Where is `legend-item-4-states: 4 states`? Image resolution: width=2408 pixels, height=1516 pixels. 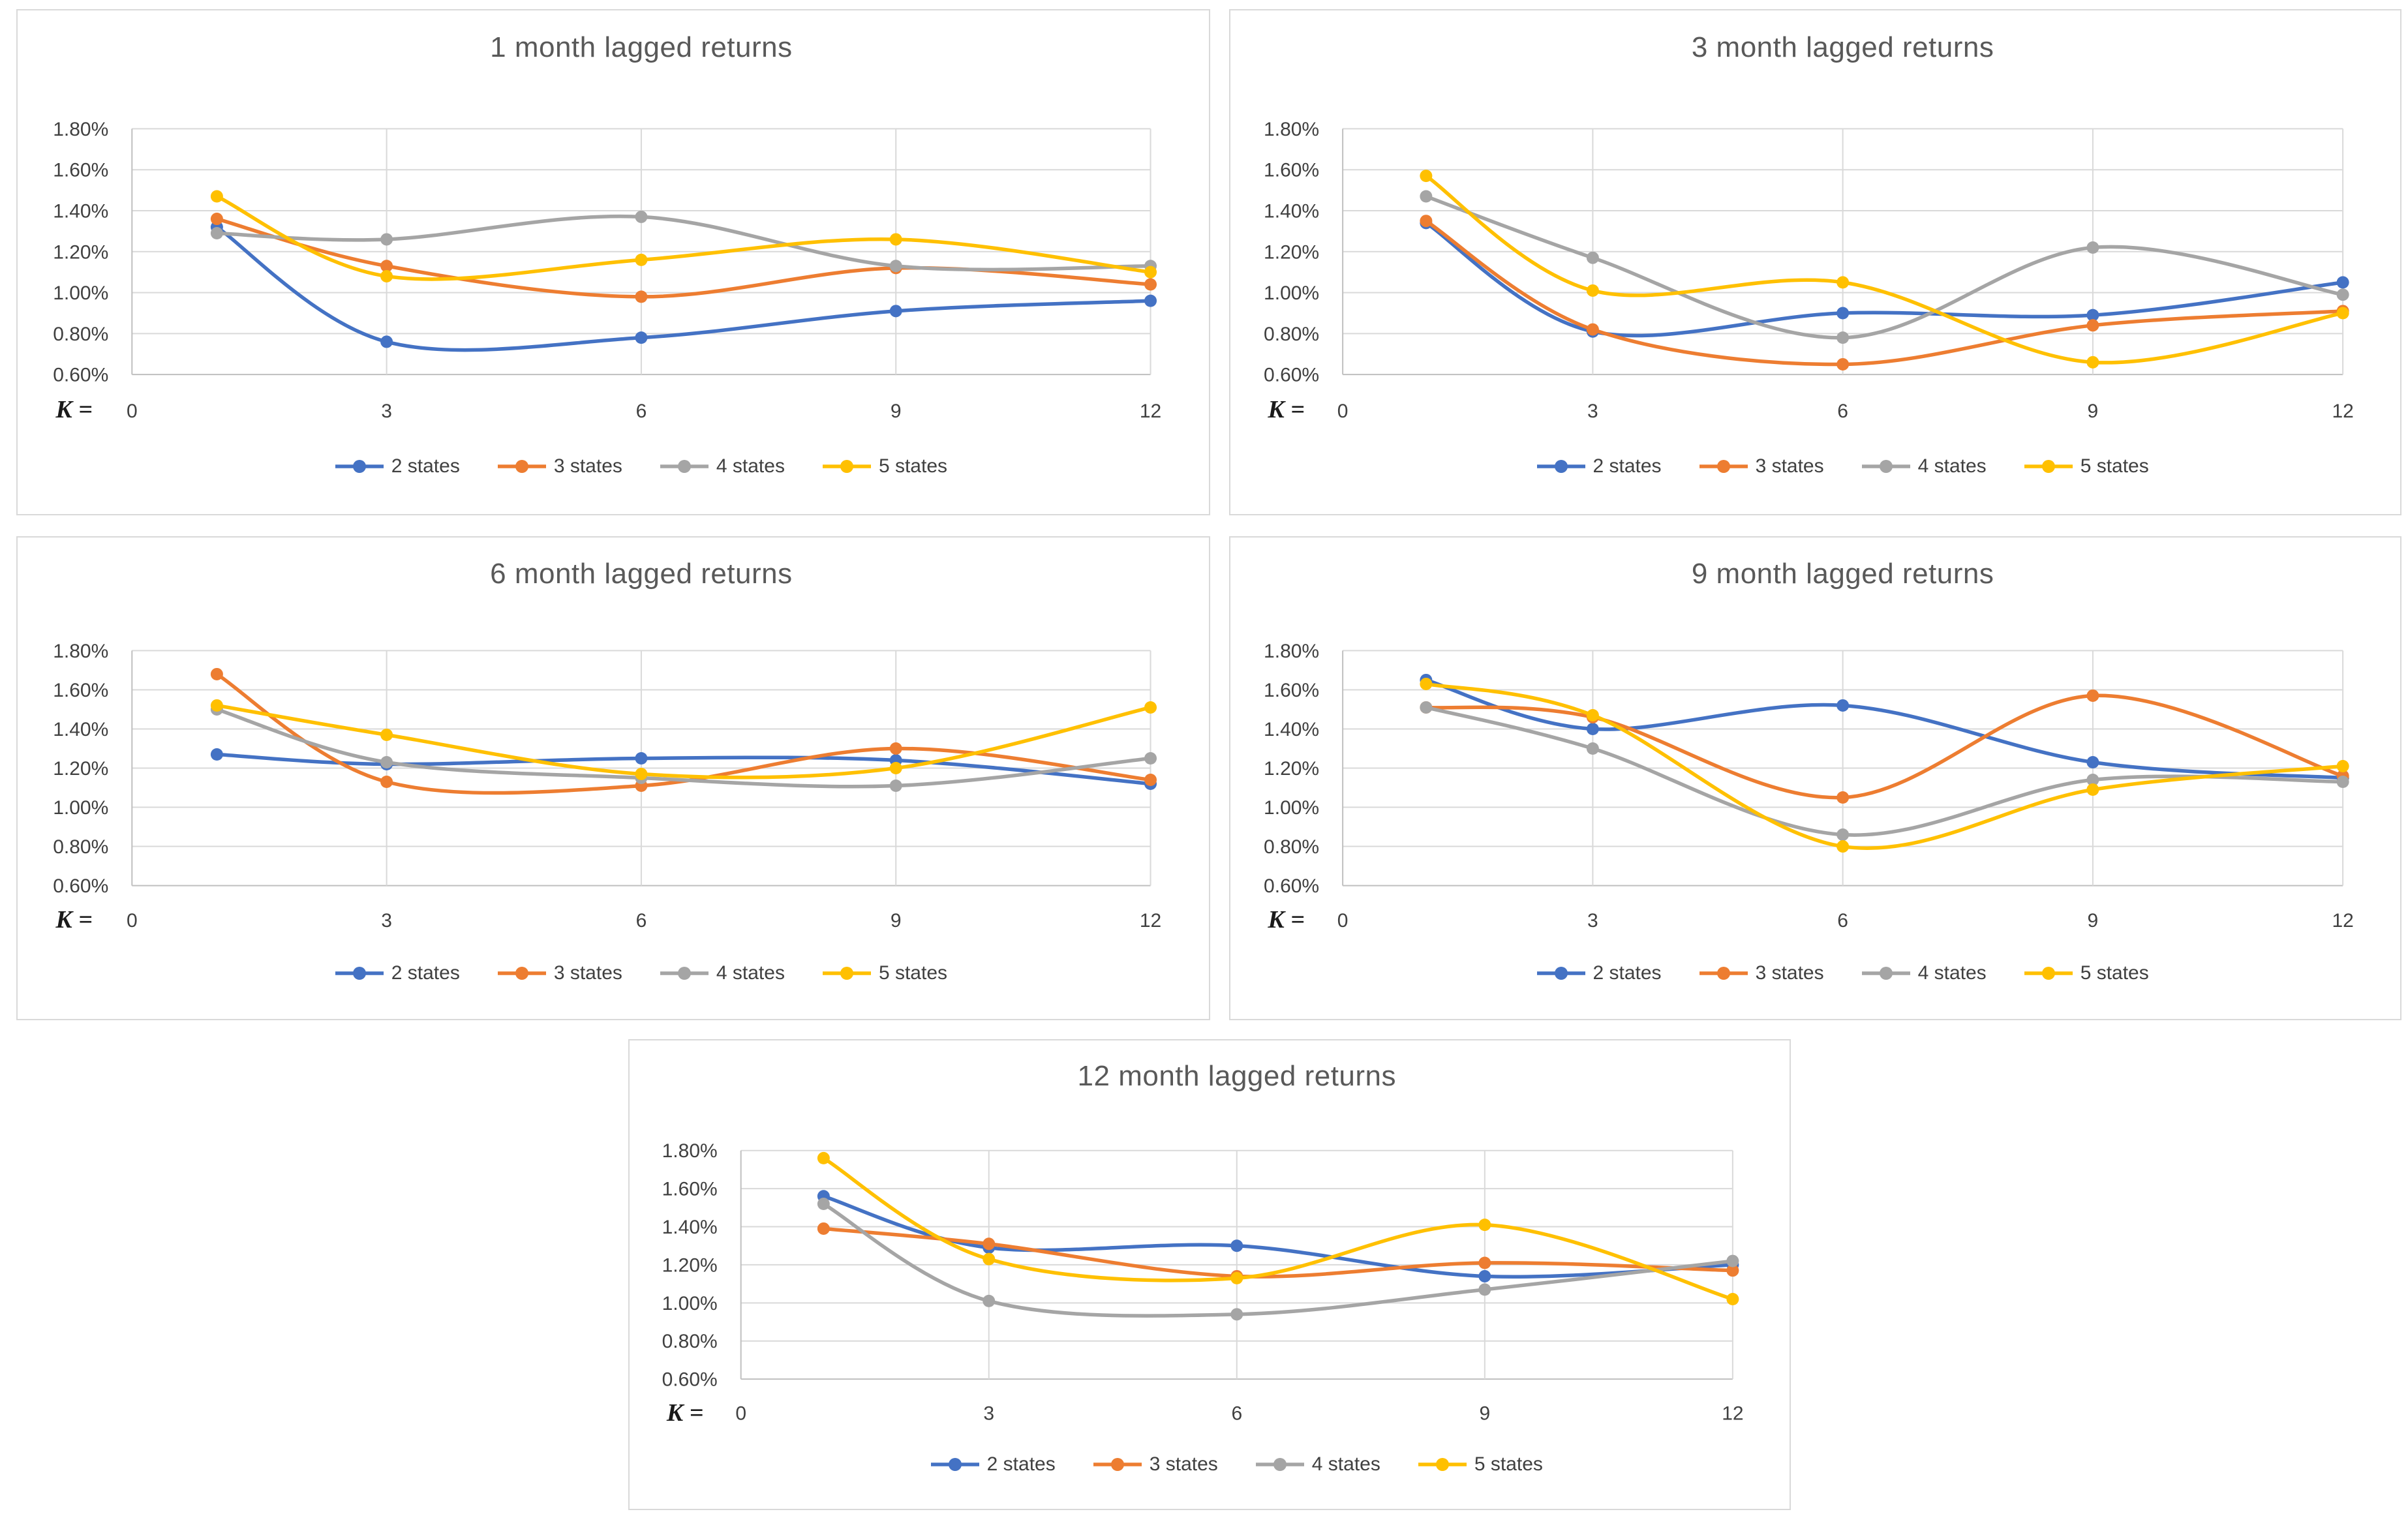
legend-item-4-states: 4 states is located at coordinates (1924, 466).